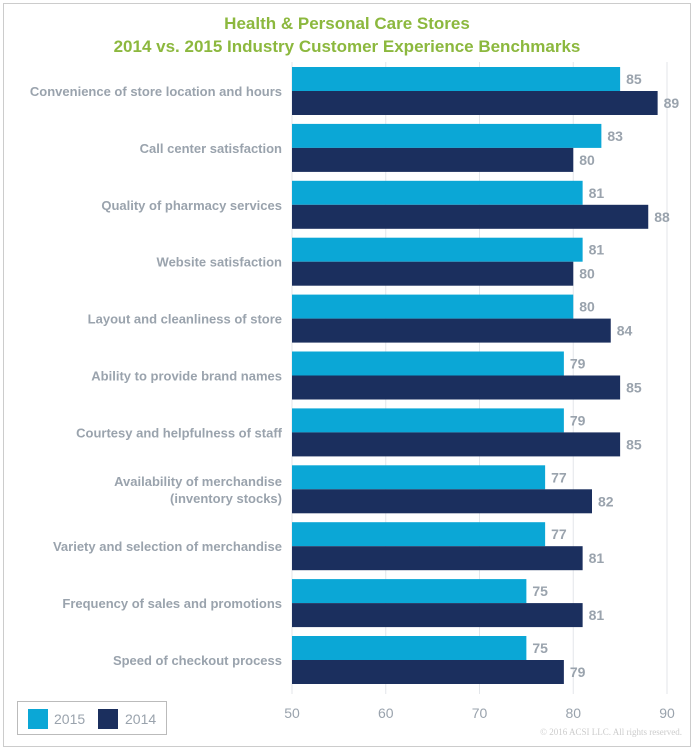 Image resolution: width=694 pixels, height=750 pixels. What do you see at coordinates (578, 672) in the screenshot?
I see `data-label-2014: 79` at bounding box center [578, 672].